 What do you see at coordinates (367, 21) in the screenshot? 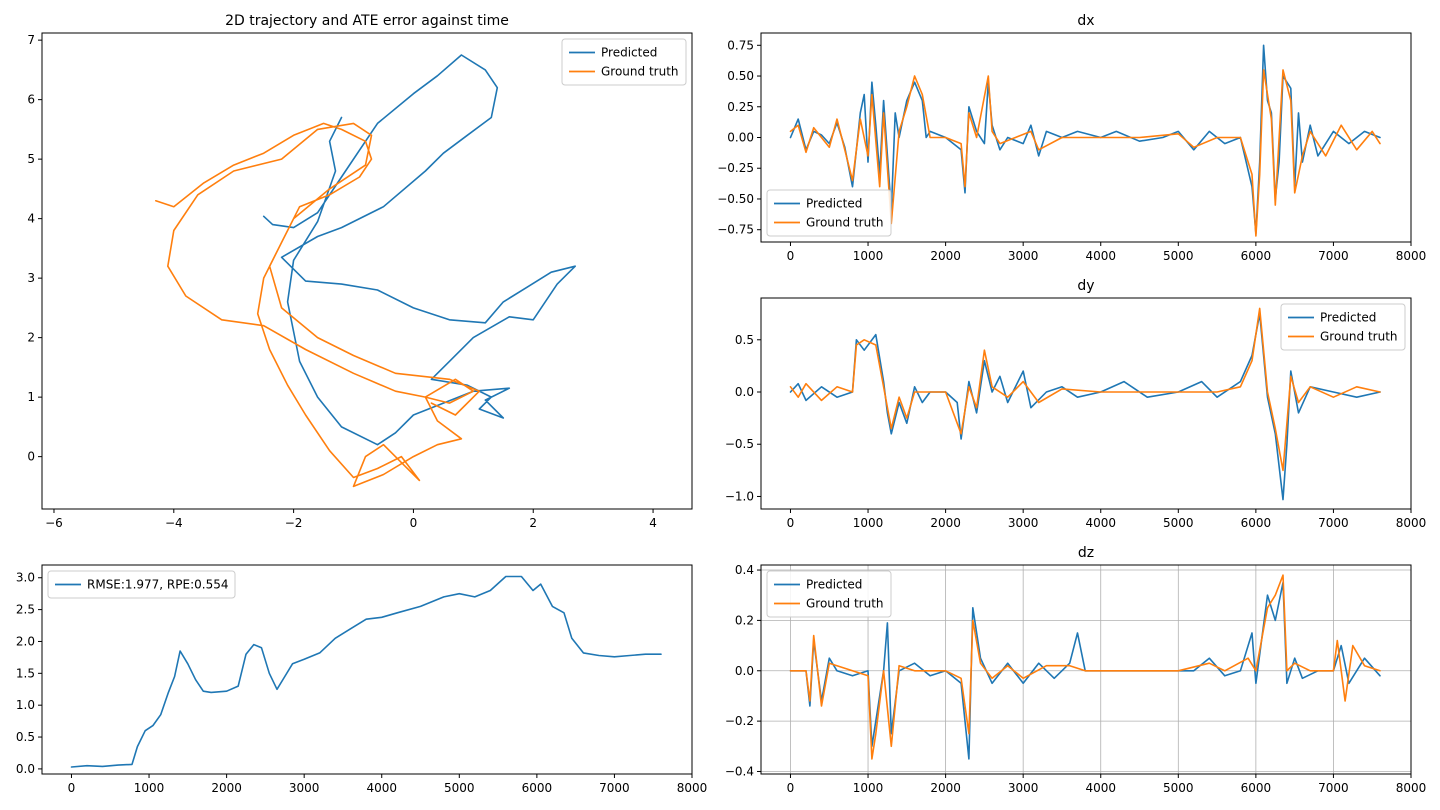
I see `chart-title: 2D trajectory and ATE error against time` at bounding box center [367, 21].